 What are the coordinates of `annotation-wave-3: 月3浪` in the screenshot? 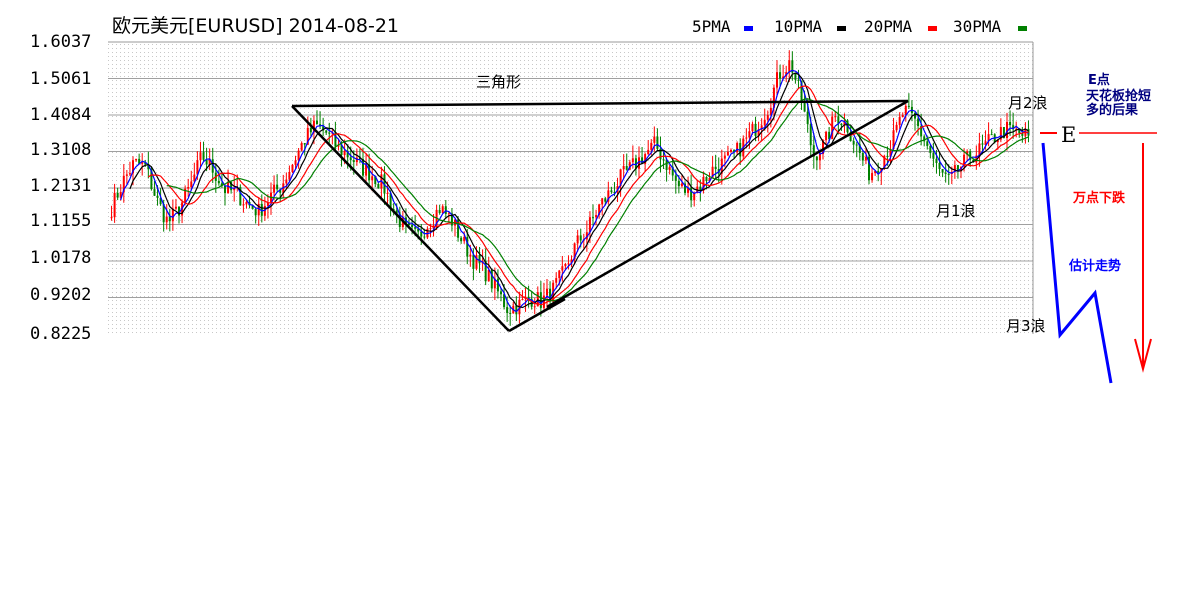 It's located at (1026, 326).